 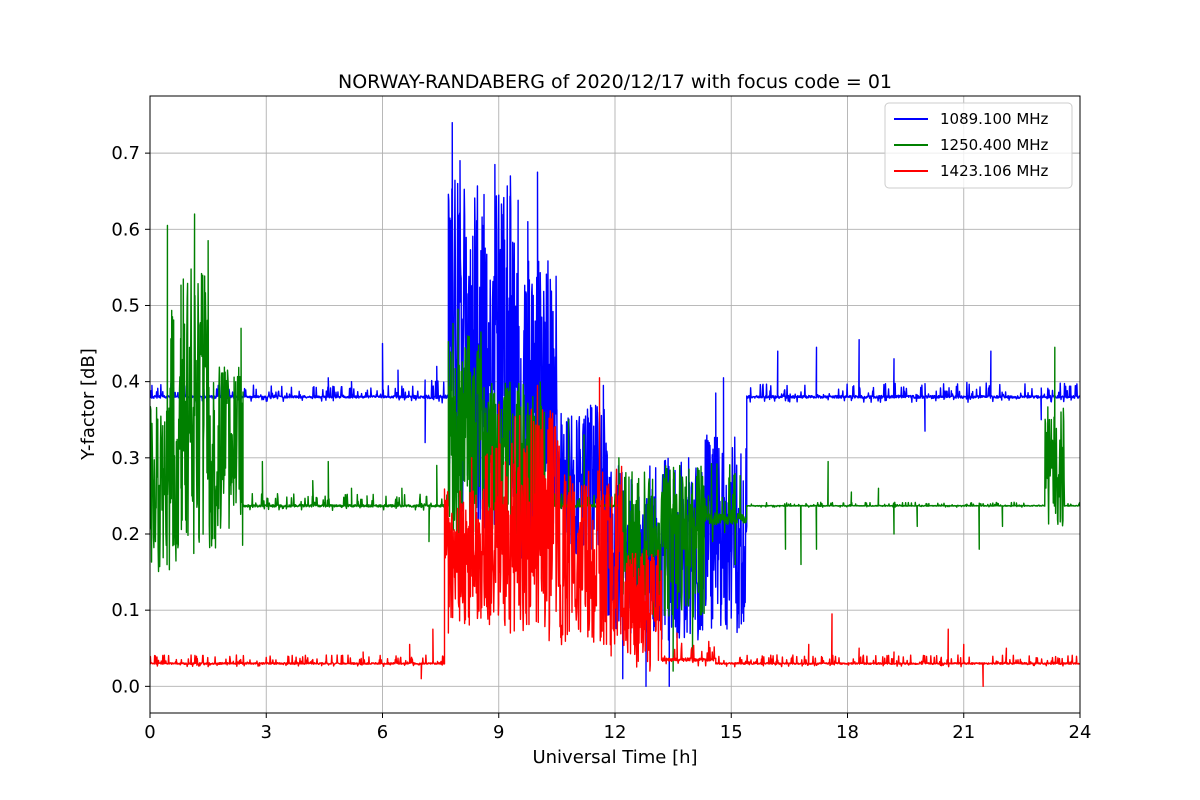 What do you see at coordinates (125, 305) in the screenshot?
I see `y-tick-label: 0.5` at bounding box center [125, 305].